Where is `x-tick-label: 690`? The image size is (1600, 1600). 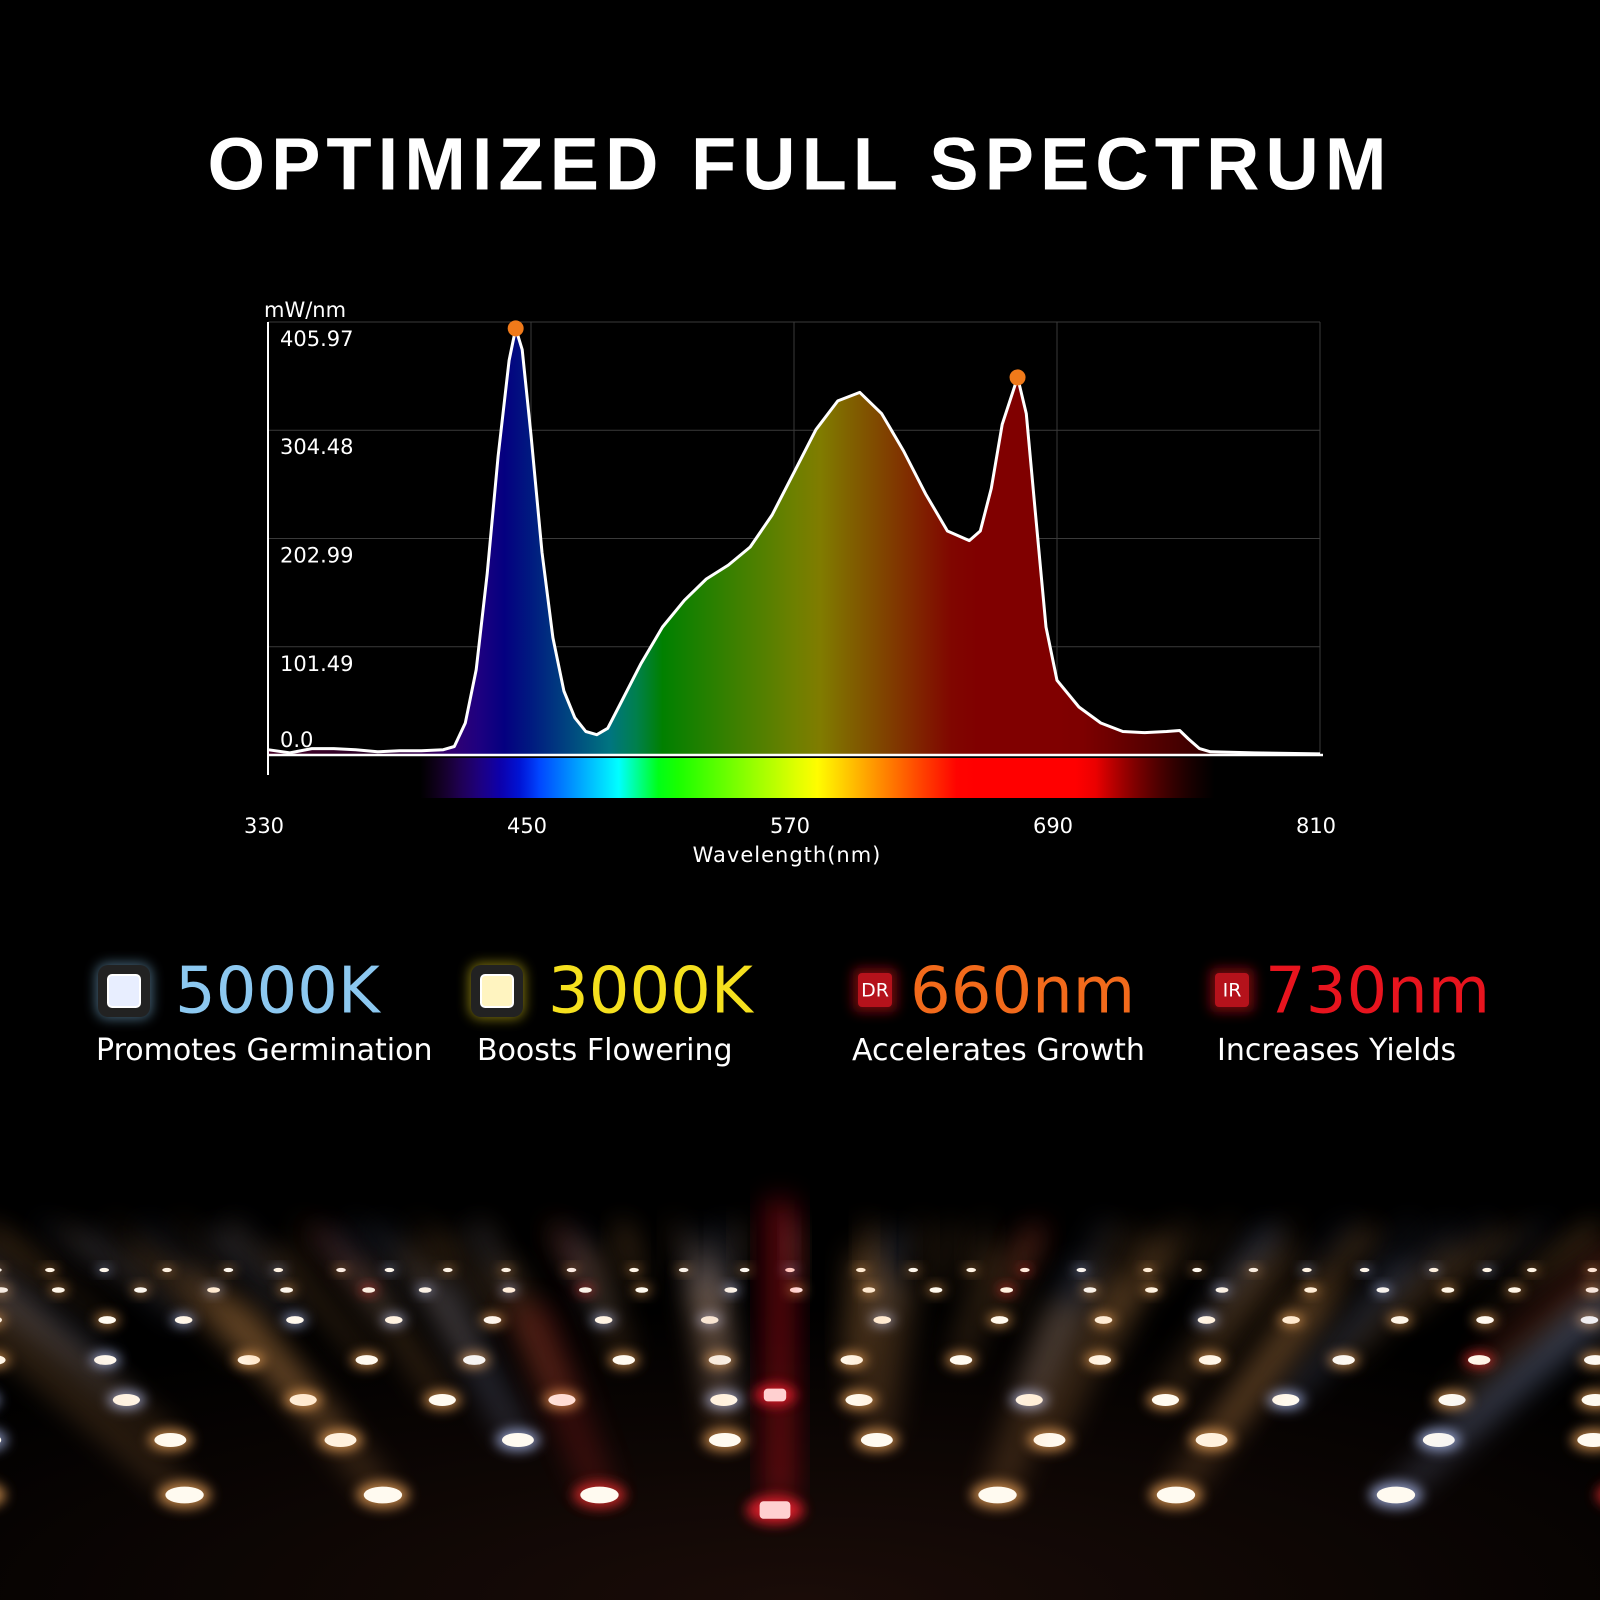 x-tick-label: 690 is located at coordinates (1053, 826).